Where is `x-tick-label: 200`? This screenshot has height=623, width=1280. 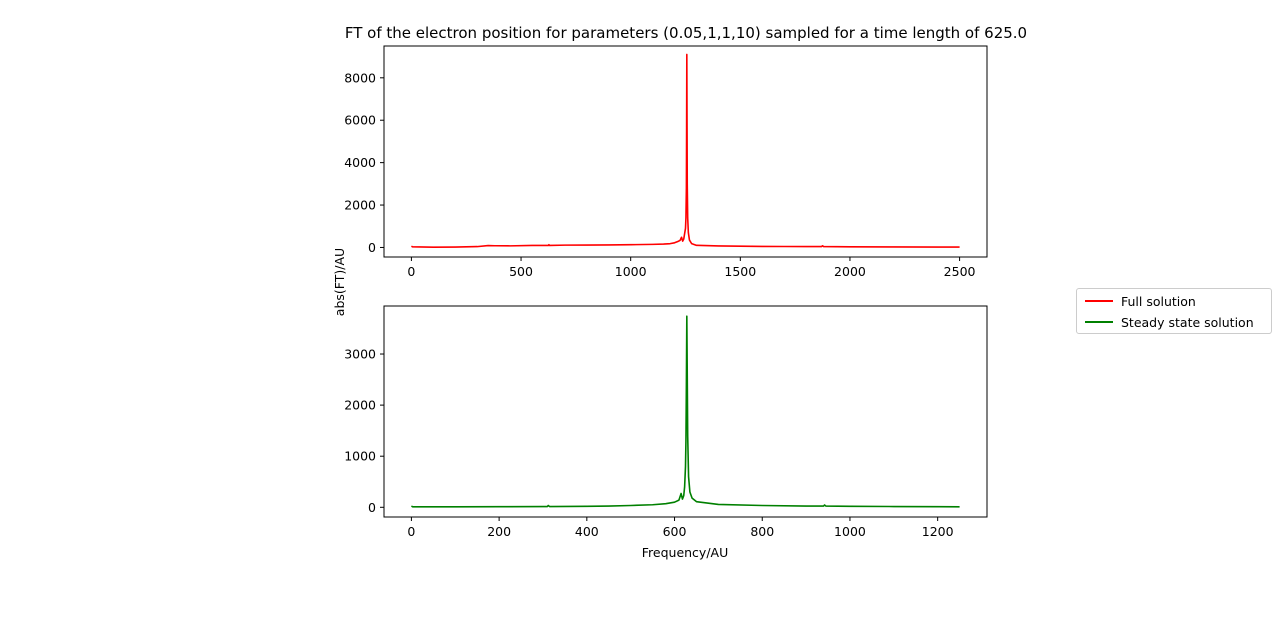 x-tick-label: 200 is located at coordinates (499, 531).